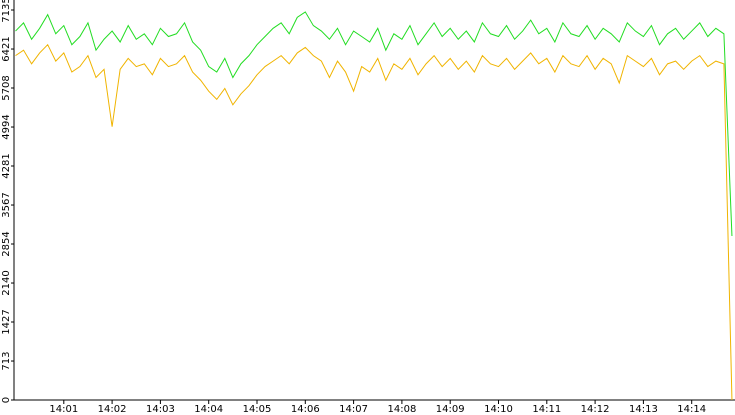 This screenshot has width=735, height=415. What do you see at coordinates (6, 282) in the screenshot?
I see `y-tick-label: 2140` at bounding box center [6, 282].